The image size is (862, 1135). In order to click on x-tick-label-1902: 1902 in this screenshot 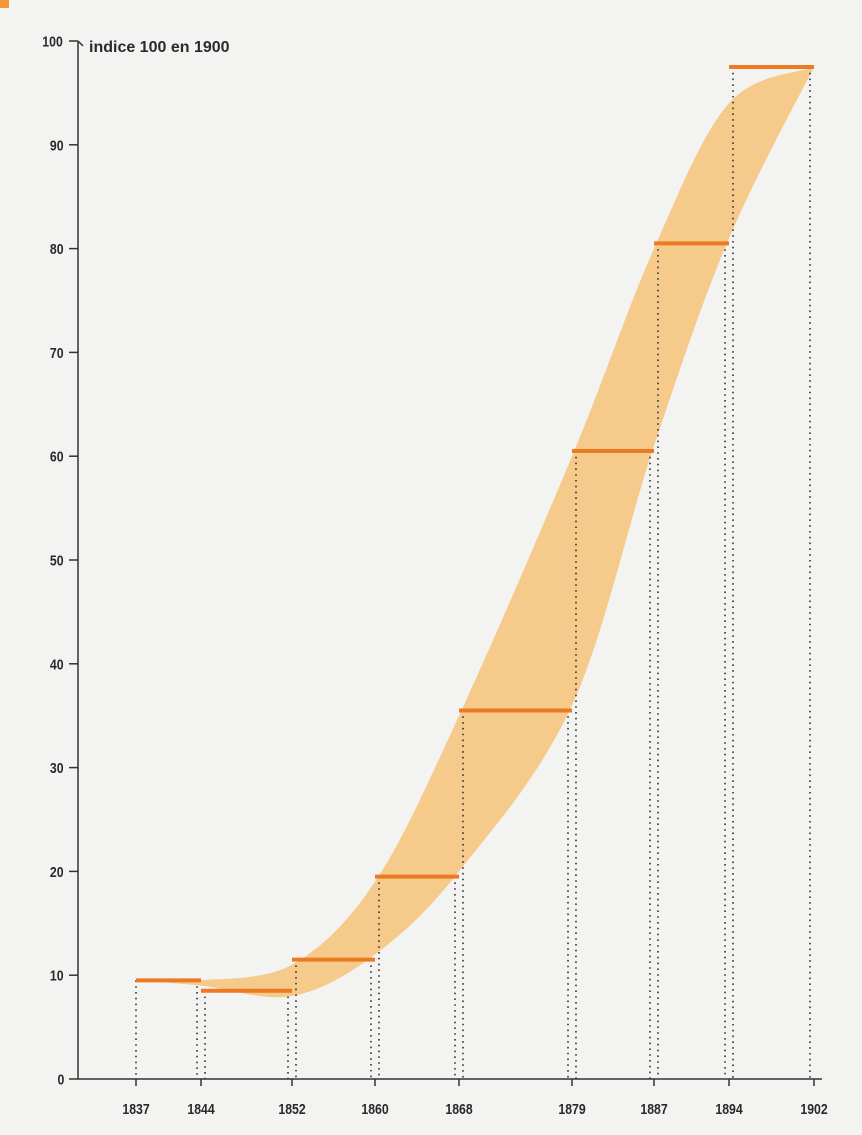, I will do `click(814, 1109)`.